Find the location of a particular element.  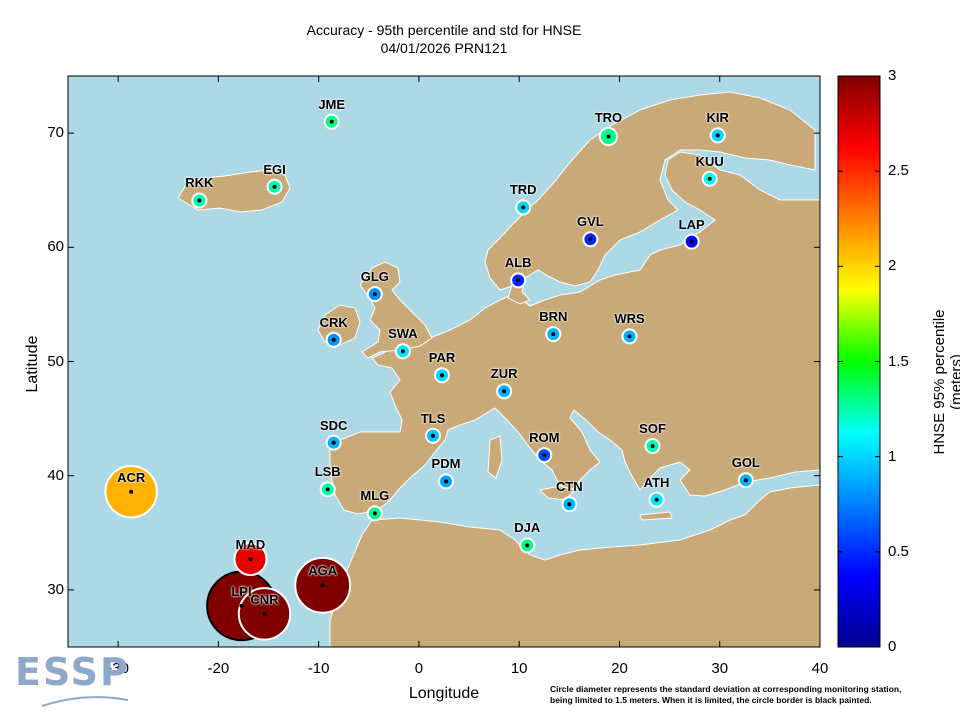

station-dot-rkk is located at coordinates (199, 200).